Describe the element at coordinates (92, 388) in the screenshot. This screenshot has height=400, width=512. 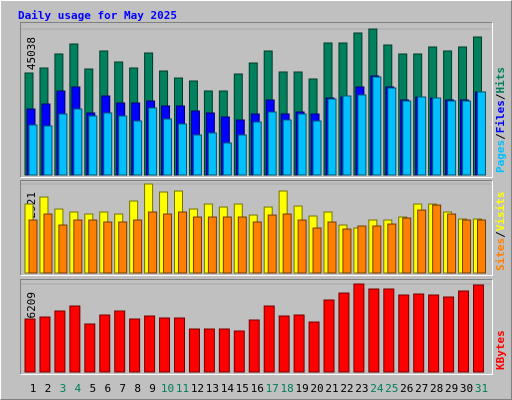
I see `x-tick-label: 5` at that location.